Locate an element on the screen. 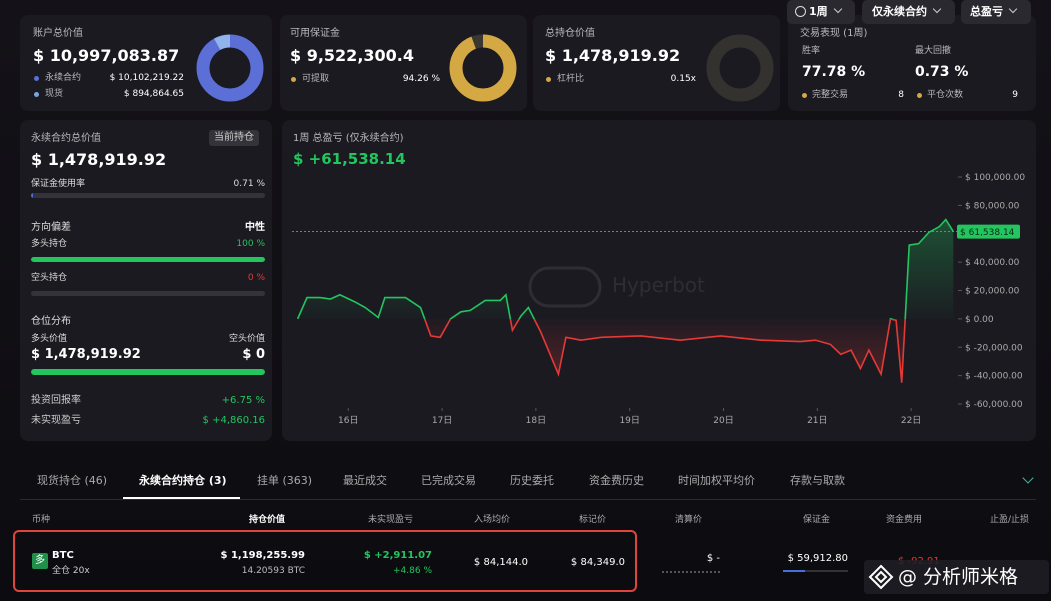 The image size is (1051, 601). column-header: 入场均价 is located at coordinates (492, 520).